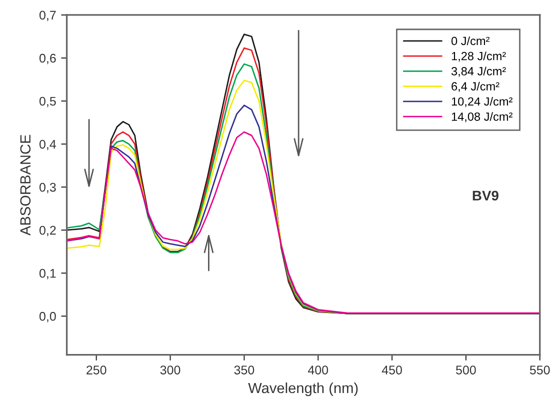  I want to click on x-tick-label: 250, so click(96, 370).